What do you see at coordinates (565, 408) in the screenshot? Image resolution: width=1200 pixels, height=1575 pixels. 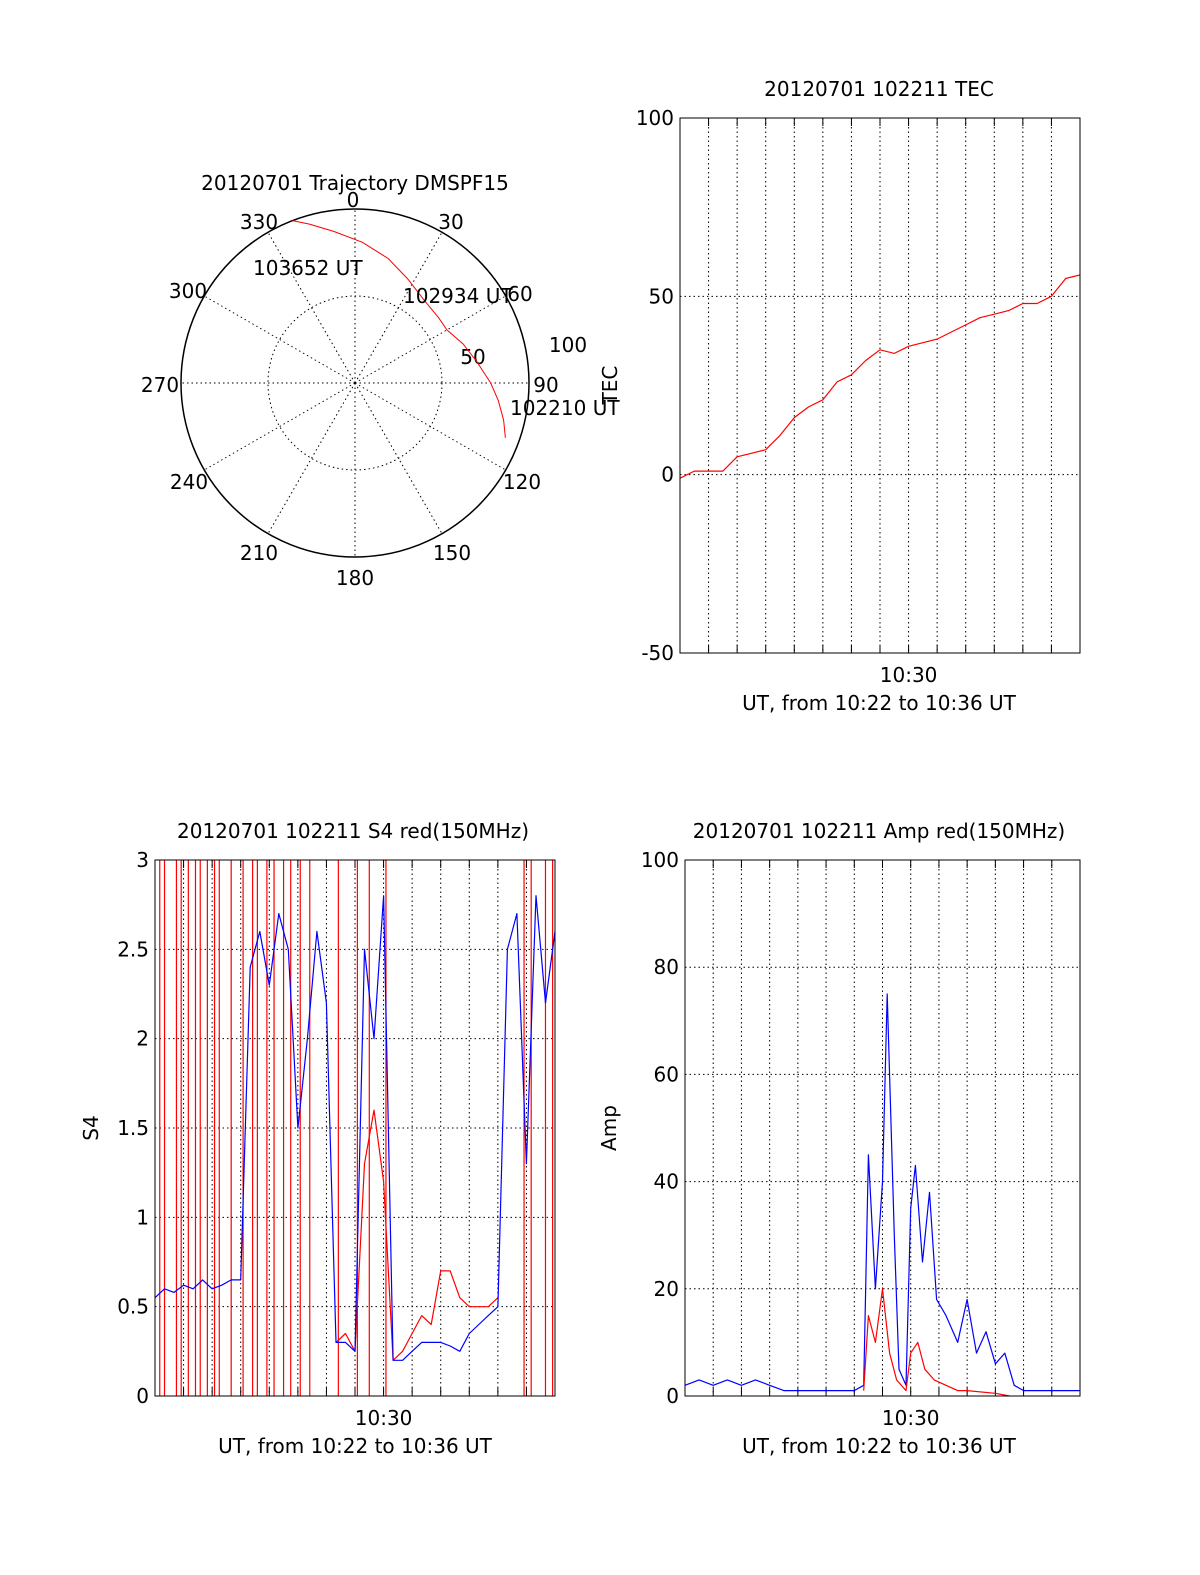 I see `trajectory-annotation: 102210 UT` at bounding box center [565, 408].